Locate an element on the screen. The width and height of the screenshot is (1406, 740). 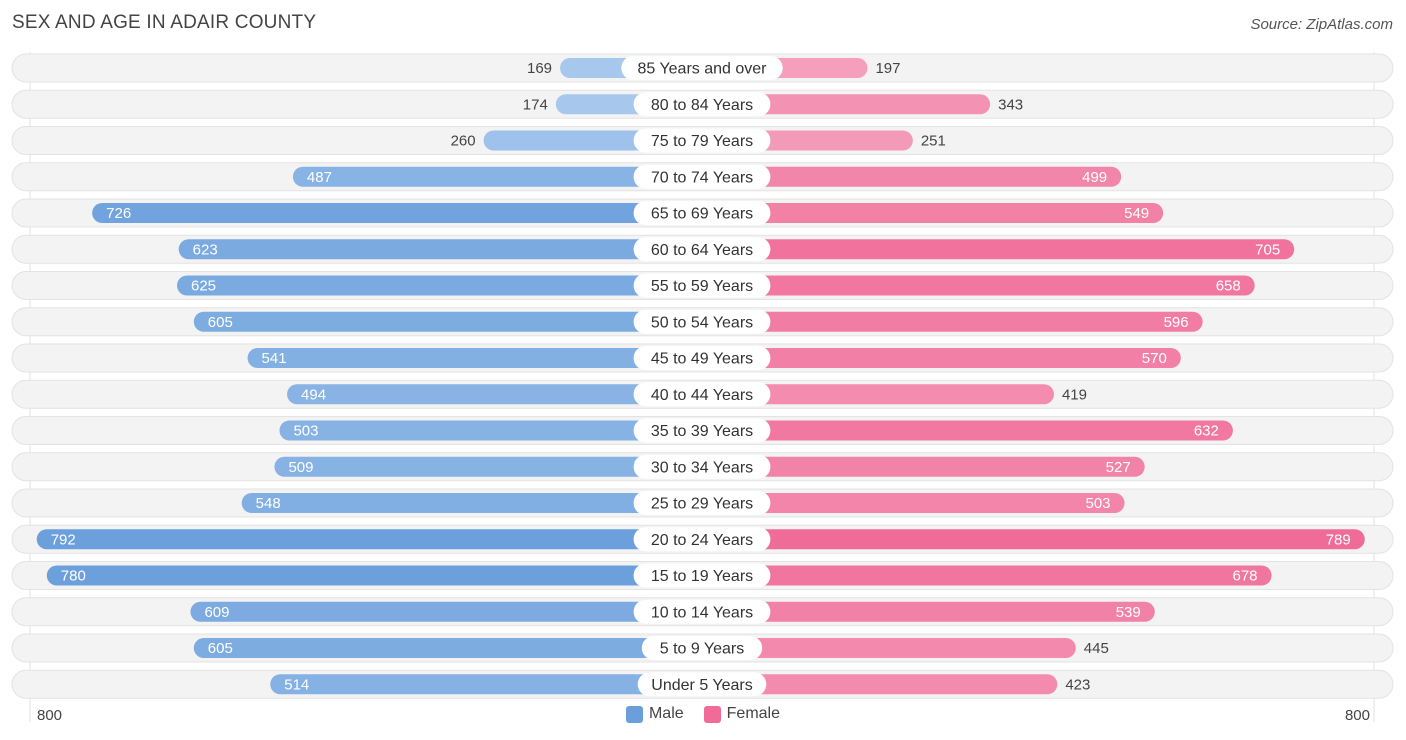
value-label-male: 503 is located at coordinates (305, 431).